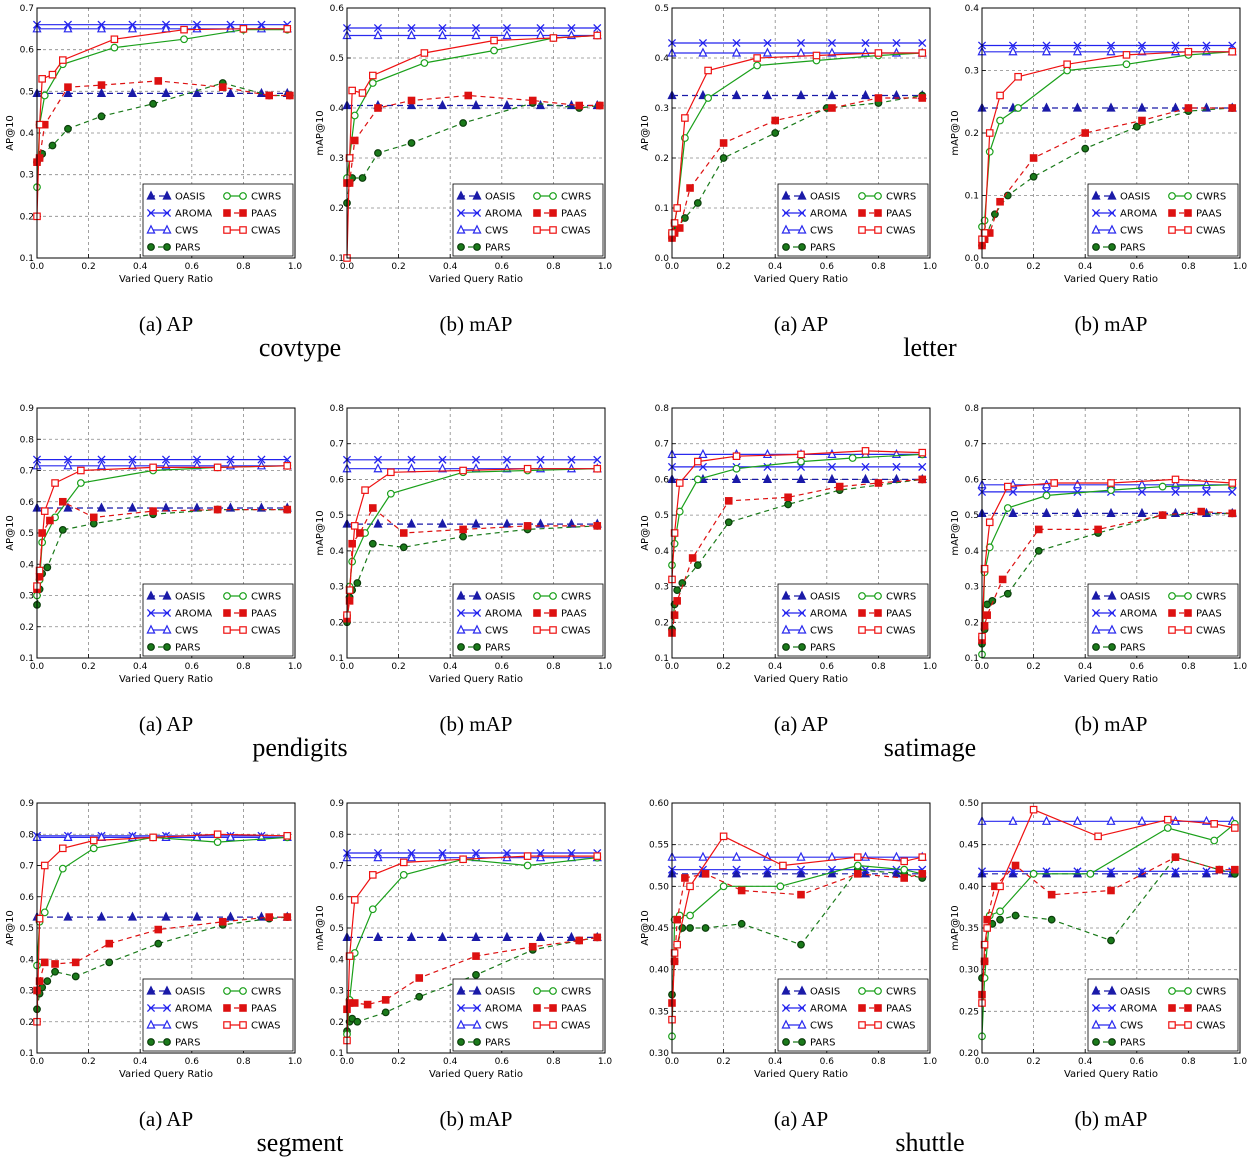 The image size is (1255, 1163). Describe the element at coordinates (489, 614) in the screenshot. I see `legend-entry-aroma: AROMA` at that location.